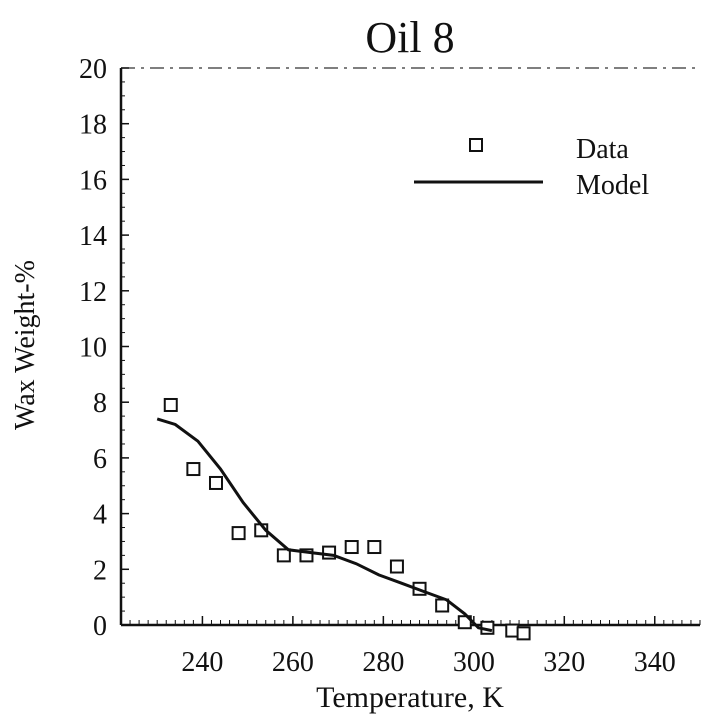  Describe the element at coordinates (202, 662) in the screenshot. I see `x-tick-label: 240` at that location.